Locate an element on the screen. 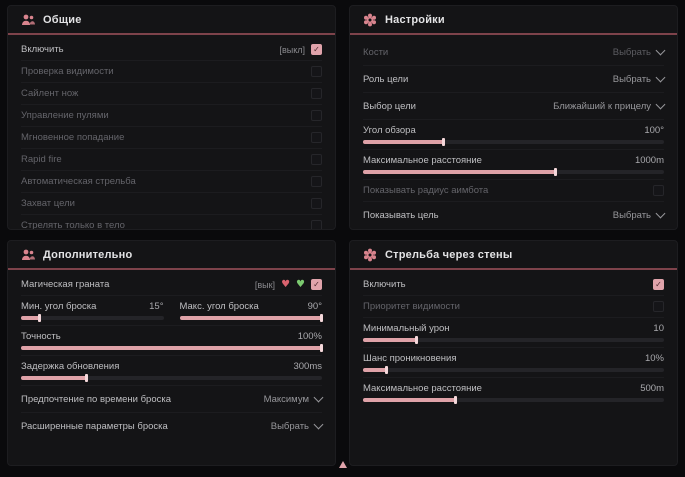 The height and width of the screenshot is (477, 685). select-row-target-select: Выбор цели Ближайший к прицелу is located at coordinates (514, 106).